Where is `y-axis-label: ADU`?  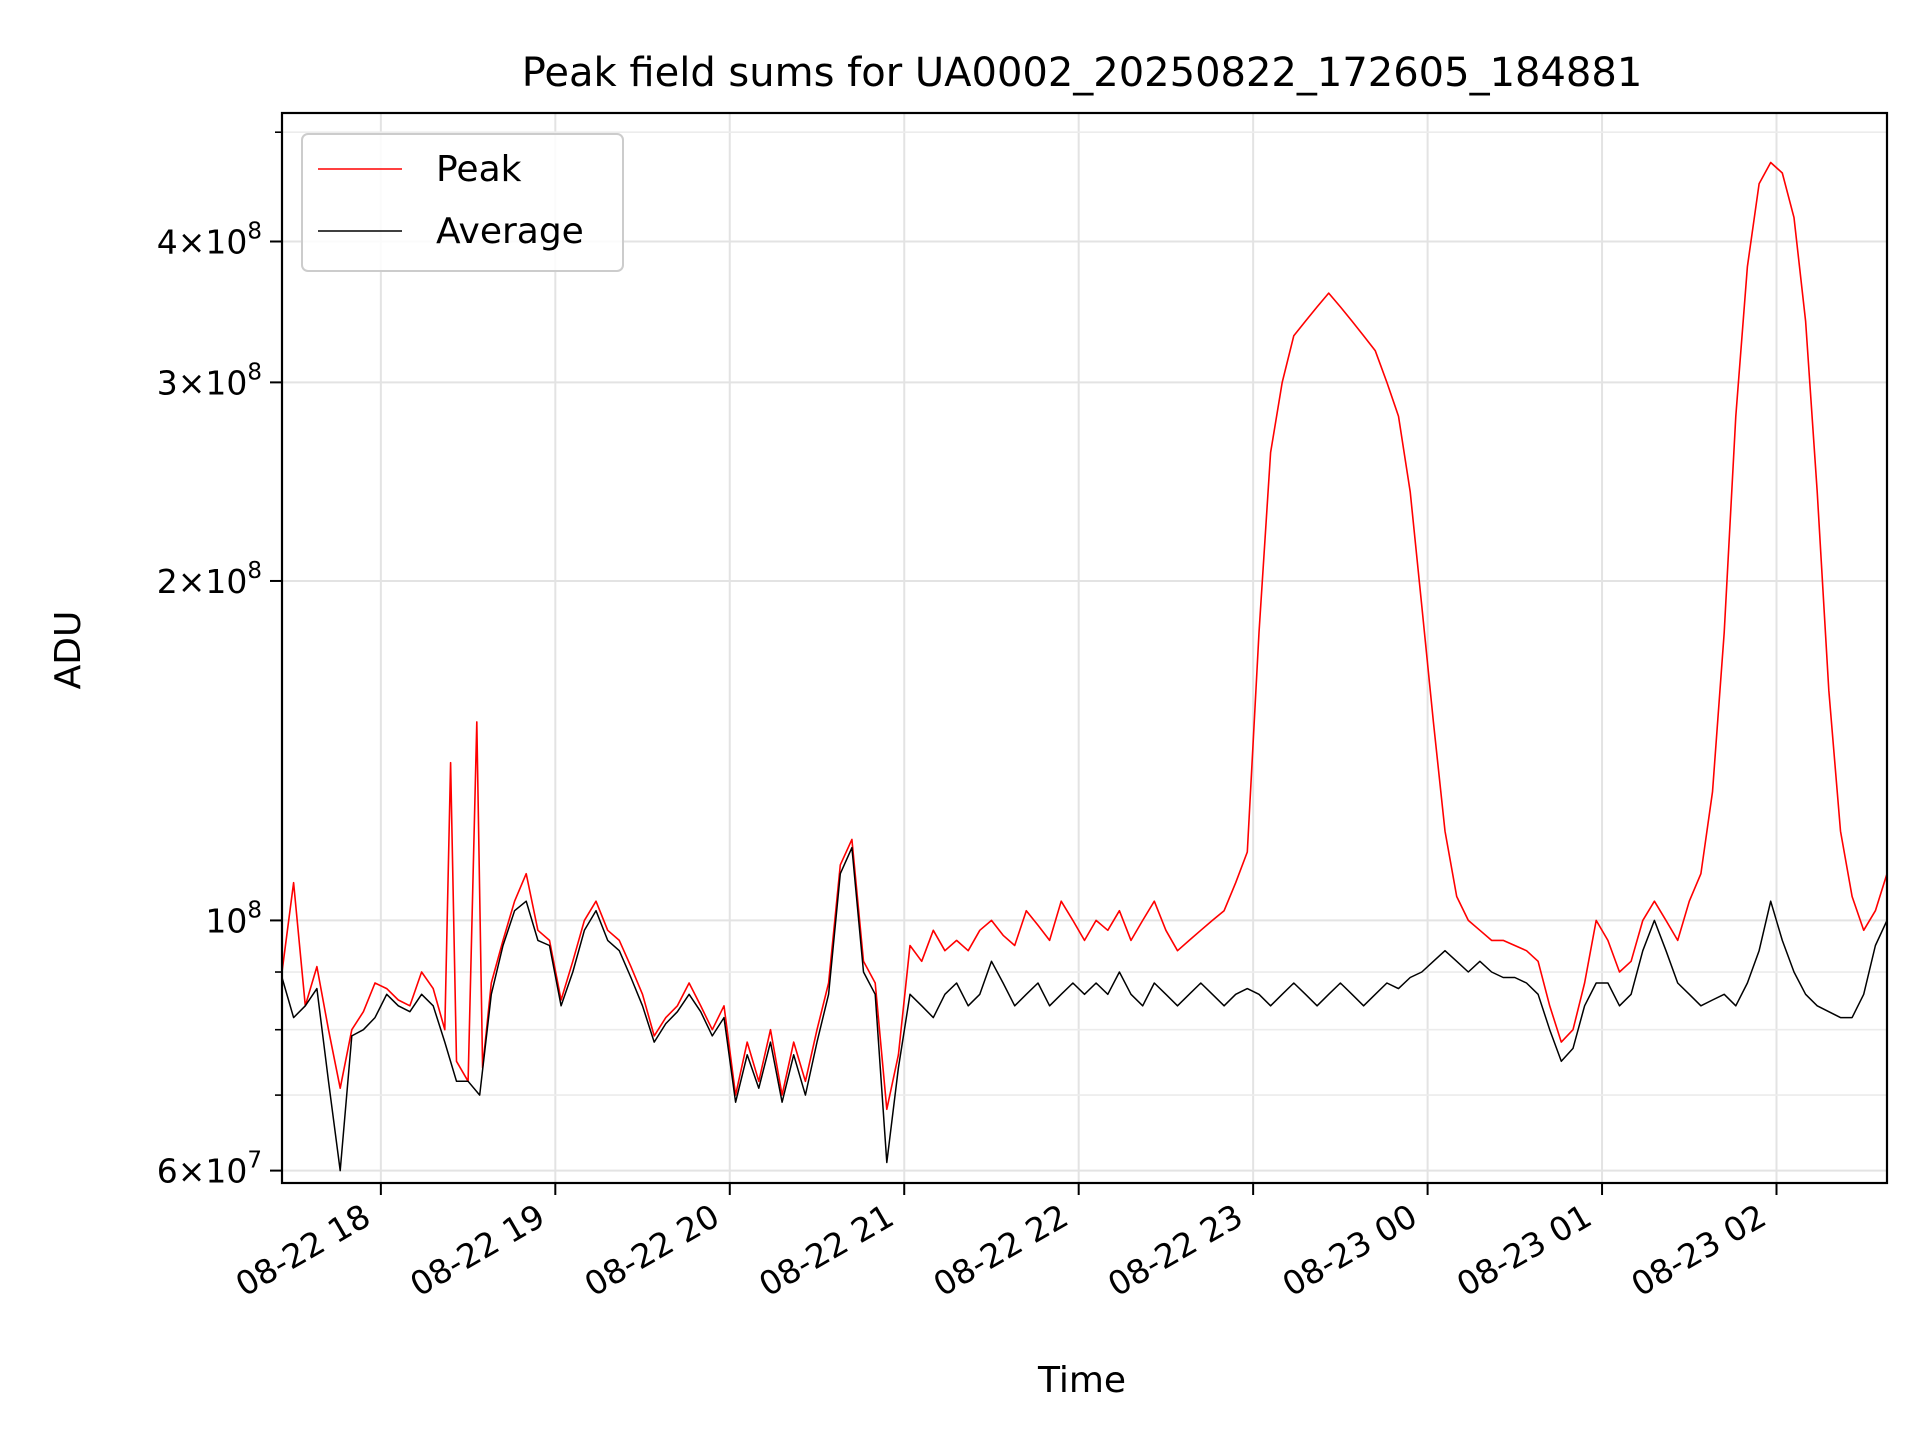 y-axis-label: ADU is located at coordinates (68, 650).